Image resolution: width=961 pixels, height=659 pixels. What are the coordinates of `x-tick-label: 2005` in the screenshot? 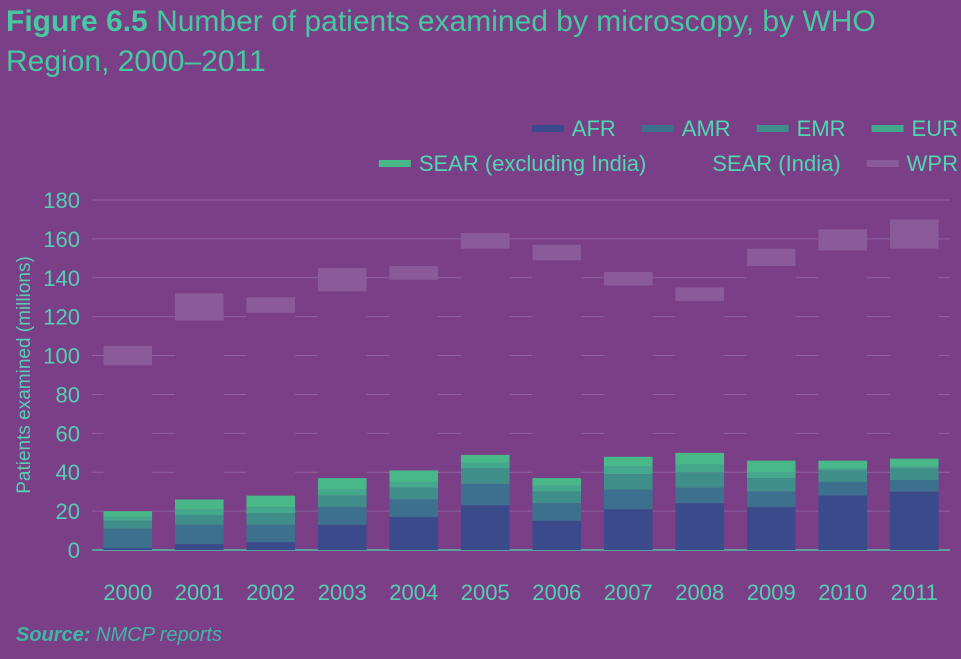 It's located at (485, 592).